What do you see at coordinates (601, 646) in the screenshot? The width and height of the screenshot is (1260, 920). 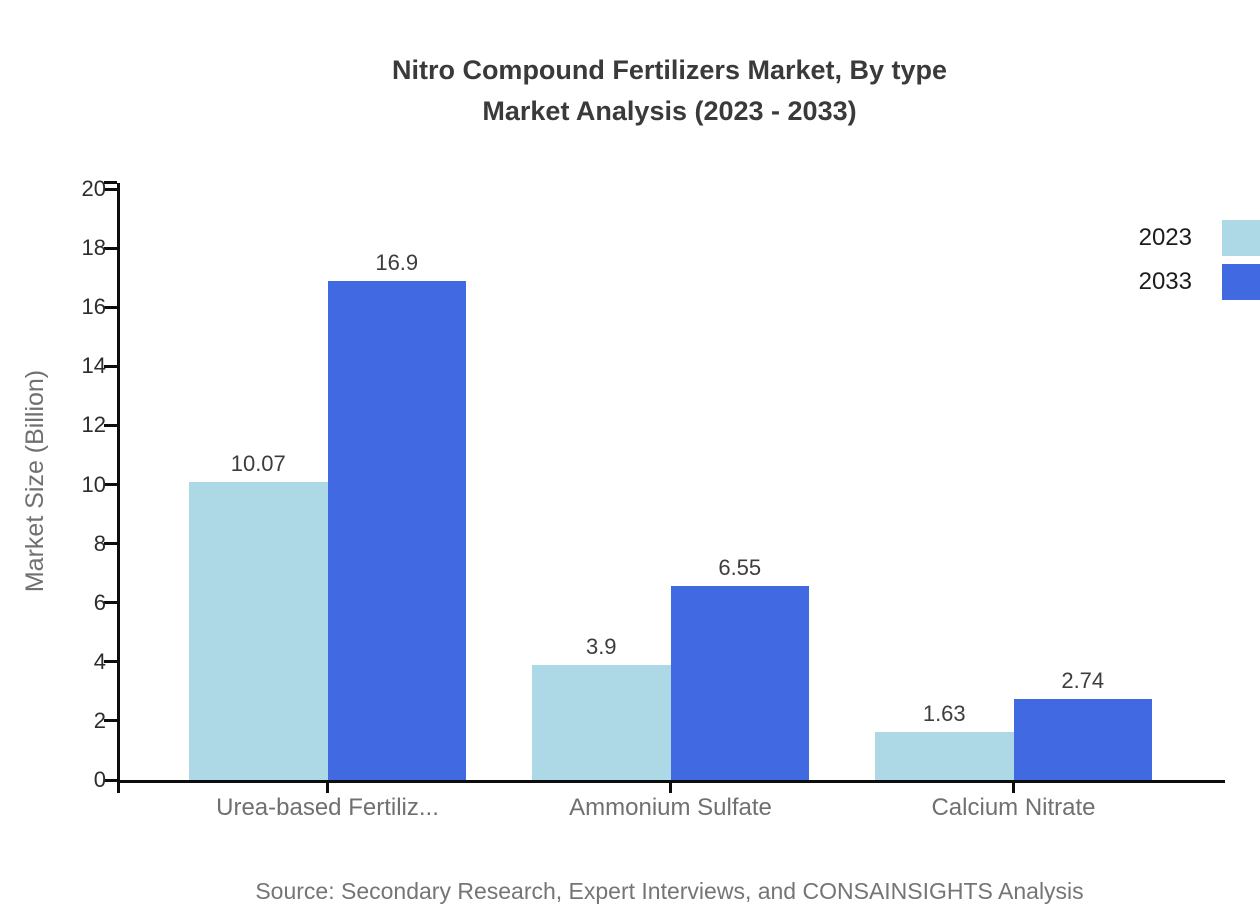 I see `bar-value-label-2023-category-1: 3.9` at bounding box center [601, 646].